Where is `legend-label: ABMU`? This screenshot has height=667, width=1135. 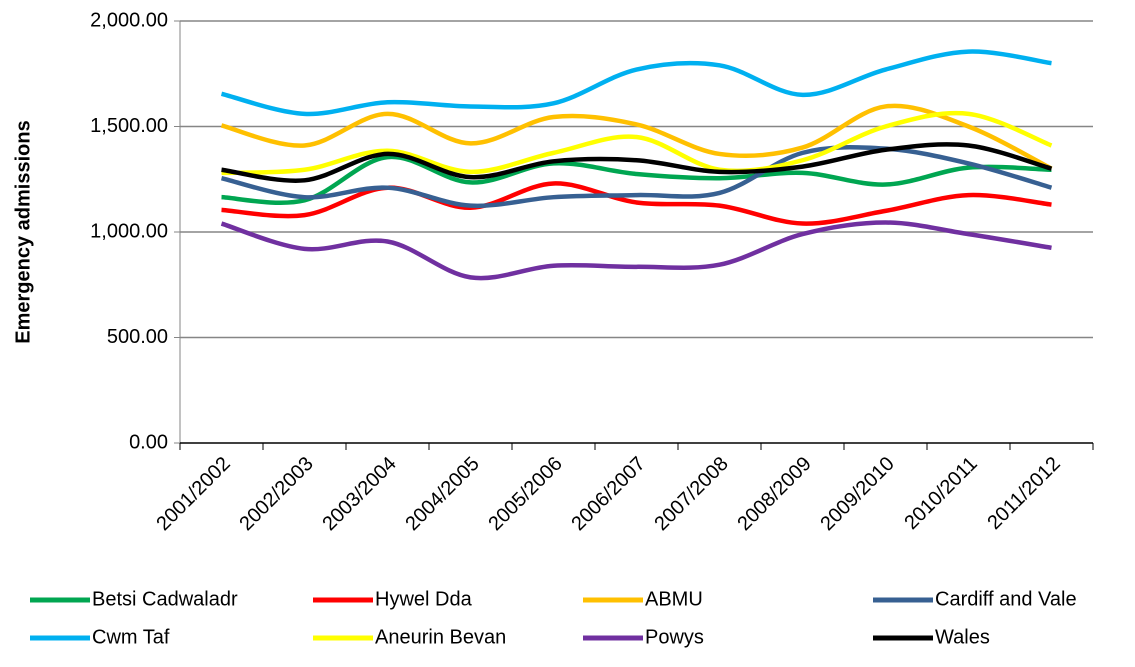 legend-label: ABMU is located at coordinates (674, 599).